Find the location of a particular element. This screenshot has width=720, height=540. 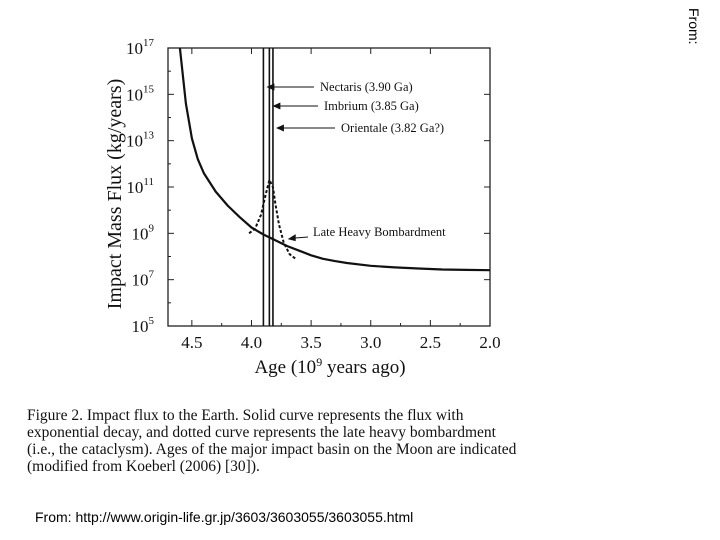

lhb-arrow-line is located at coordinates (301, 237).